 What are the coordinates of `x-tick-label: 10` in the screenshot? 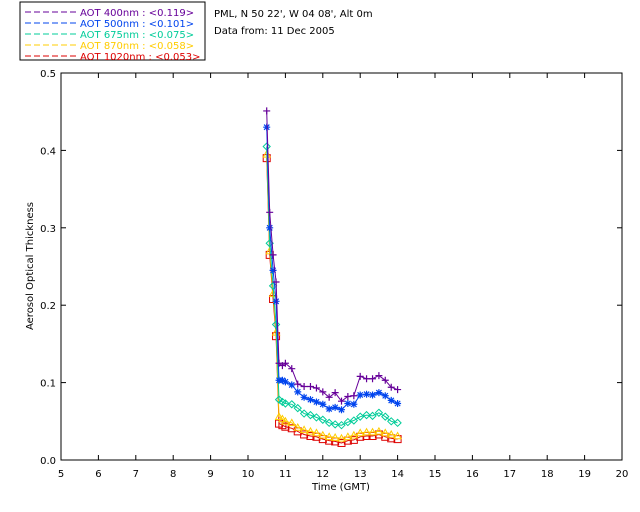 It's located at (248, 474).